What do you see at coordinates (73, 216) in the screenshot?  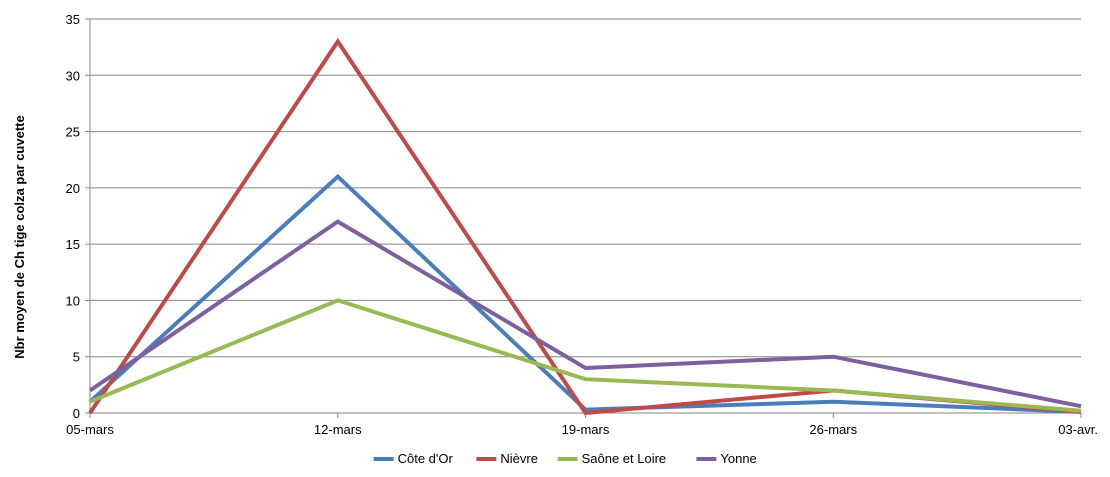 I see `y-tick-labels: 0 5 10 15 20 25 30 35` at bounding box center [73, 216].